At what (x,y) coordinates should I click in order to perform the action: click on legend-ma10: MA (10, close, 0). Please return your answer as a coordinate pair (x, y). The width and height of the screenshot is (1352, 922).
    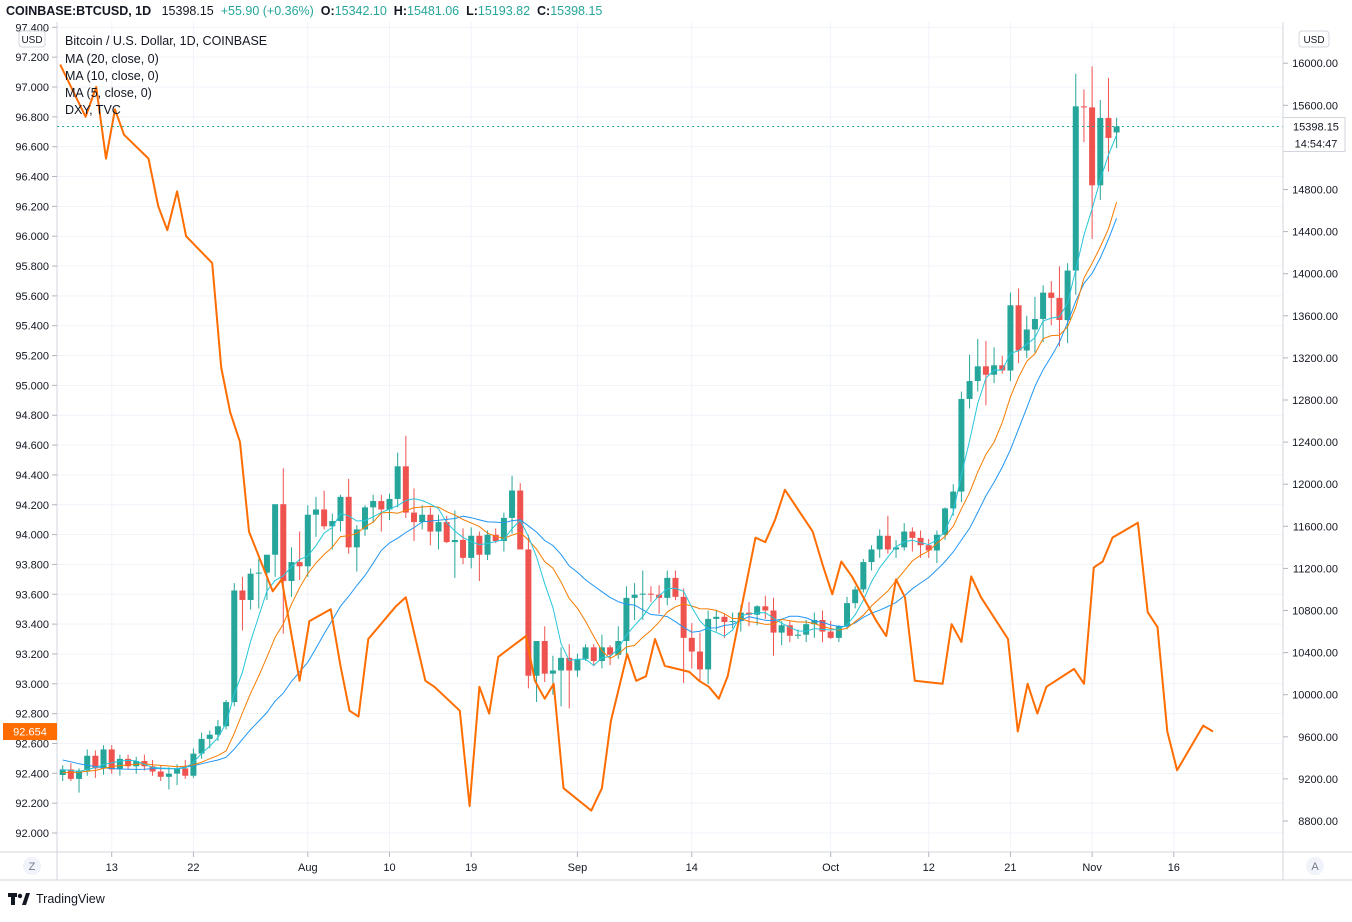
    Looking at the image, I should click on (112, 76).